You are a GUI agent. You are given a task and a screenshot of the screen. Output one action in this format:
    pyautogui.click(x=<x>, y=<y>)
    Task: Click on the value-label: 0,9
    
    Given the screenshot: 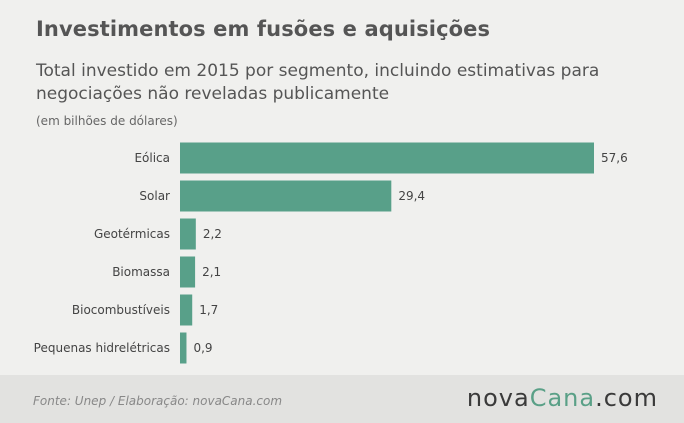 What is the action you would take?
    pyautogui.click(x=202, y=348)
    